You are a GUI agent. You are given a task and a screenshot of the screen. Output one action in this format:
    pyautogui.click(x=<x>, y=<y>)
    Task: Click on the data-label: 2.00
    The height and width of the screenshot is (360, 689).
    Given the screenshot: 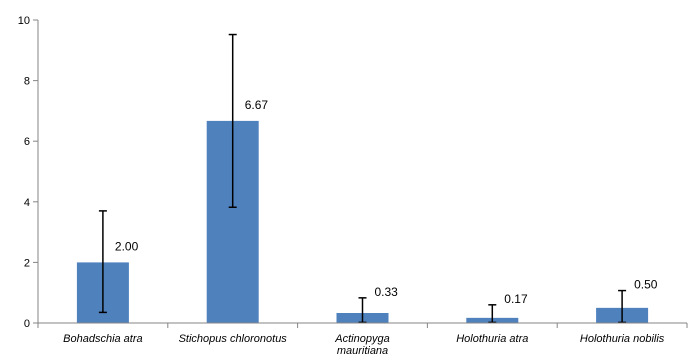 What is the action you would take?
    pyautogui.click(x=127, y=246)
    